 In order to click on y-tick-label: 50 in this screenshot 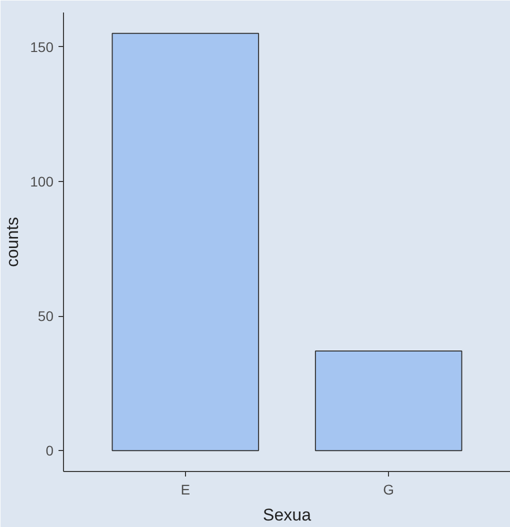, I will do `click(46, 316)`.